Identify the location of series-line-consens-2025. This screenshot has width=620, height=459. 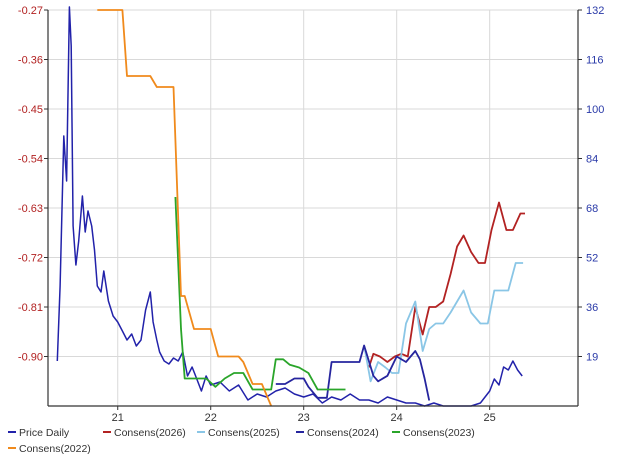
(443, 322).